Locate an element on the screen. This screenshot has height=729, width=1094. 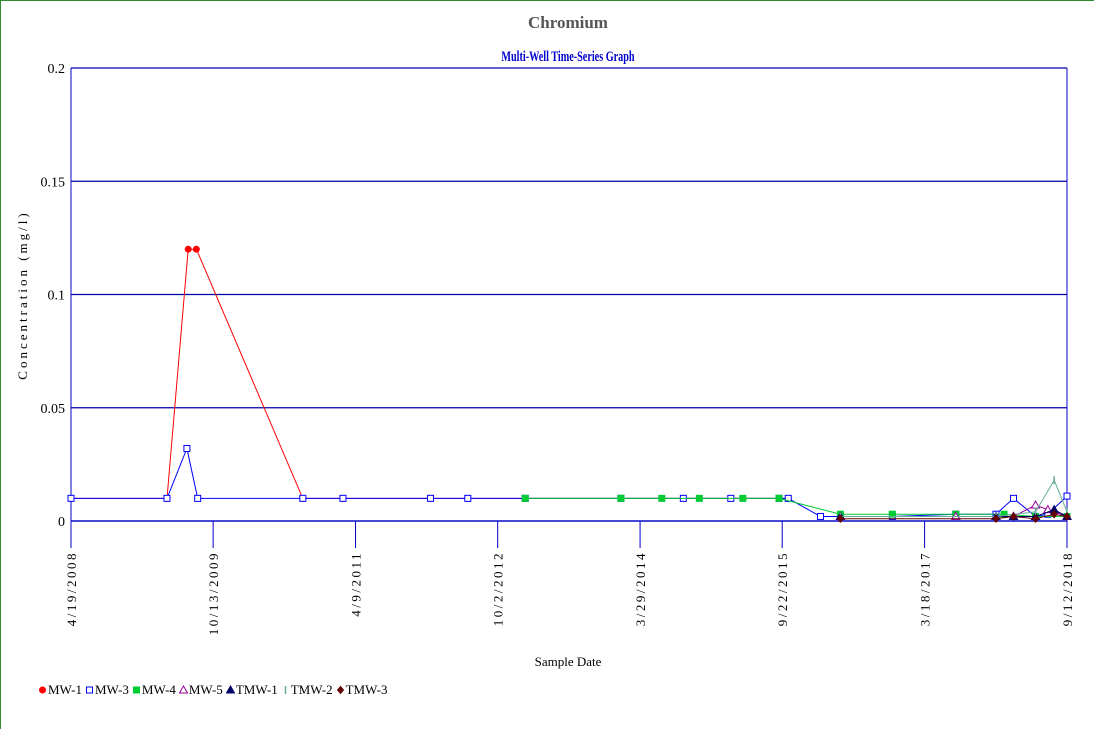
y-tick-label: 0.2 is located at coordinates (57, 69).